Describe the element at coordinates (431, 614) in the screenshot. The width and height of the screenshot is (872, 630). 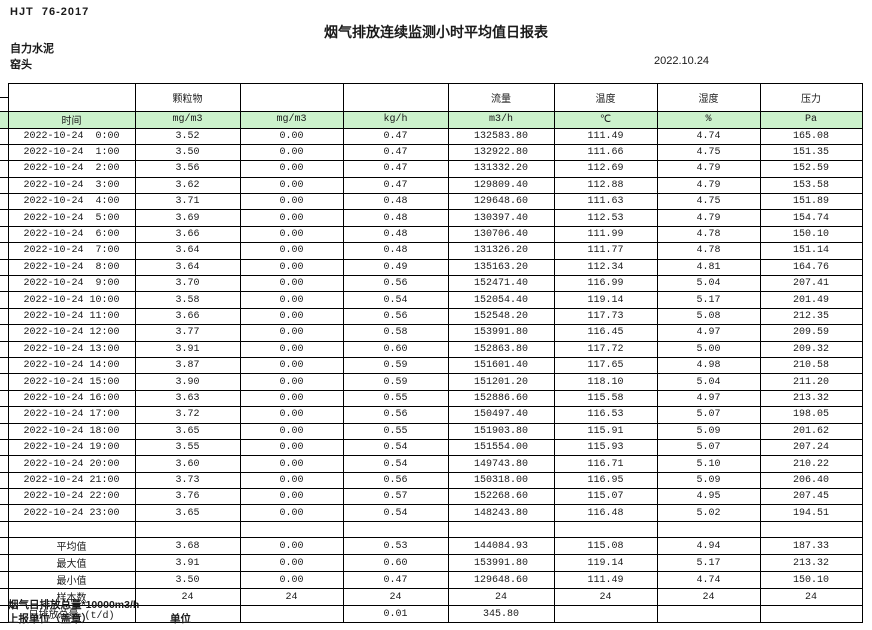
I see `summary-row: 日排放总量 (t/d) 0.01 345.80` at that location.